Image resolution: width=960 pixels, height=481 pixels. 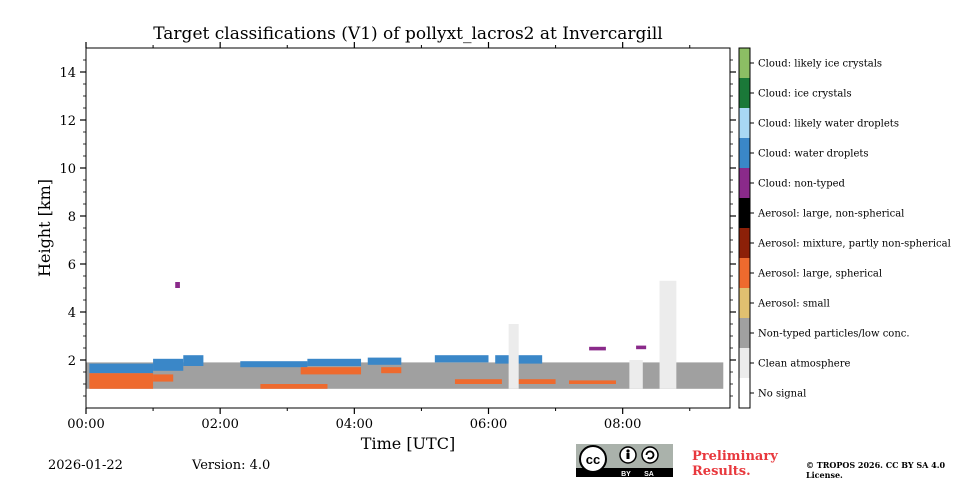 What do you see at coordinates (805, 94) in the screenshot?
I see `colorbar-label-1: Cloud: ice crystals` at bounding box center [805, 94].